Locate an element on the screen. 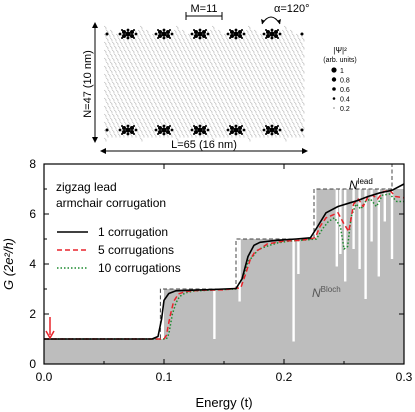 This screenshot has height=412, width=415. alpha-label: α=120° is located at coordinates (292, 9).